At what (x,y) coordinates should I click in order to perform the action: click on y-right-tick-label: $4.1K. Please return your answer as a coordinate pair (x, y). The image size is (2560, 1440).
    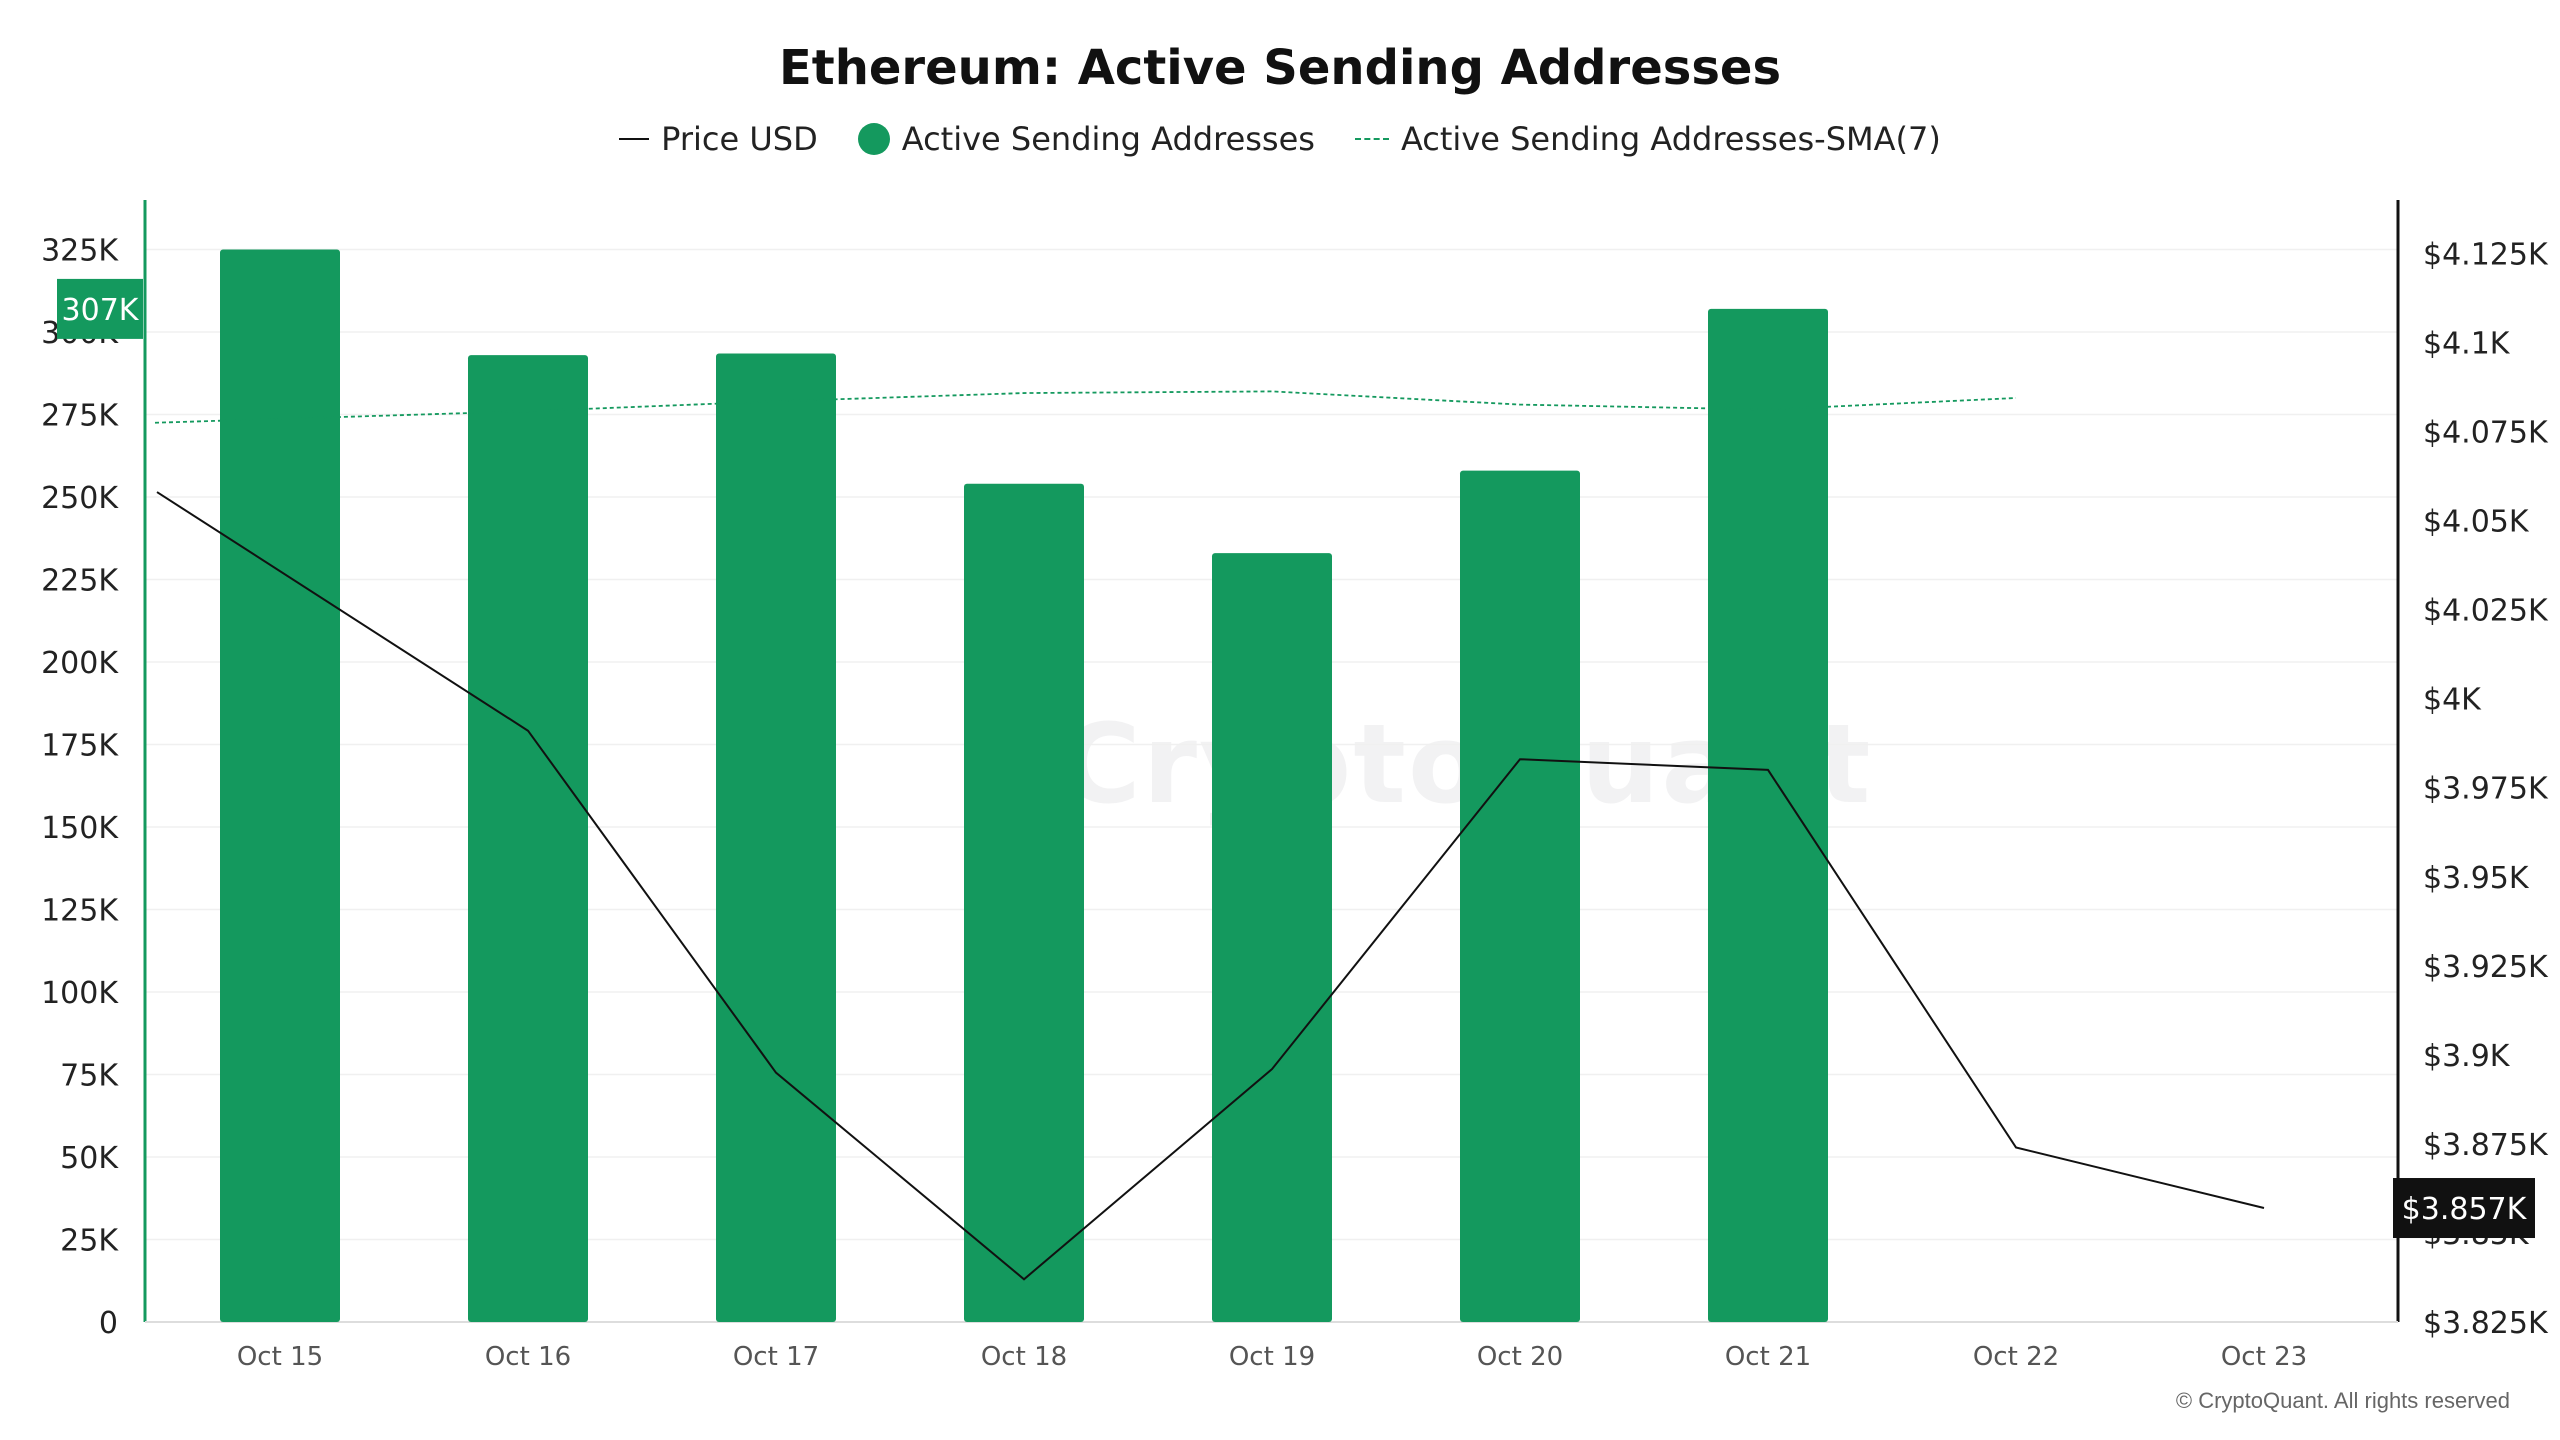
    Looking at the image, I should click on (2467, 343).